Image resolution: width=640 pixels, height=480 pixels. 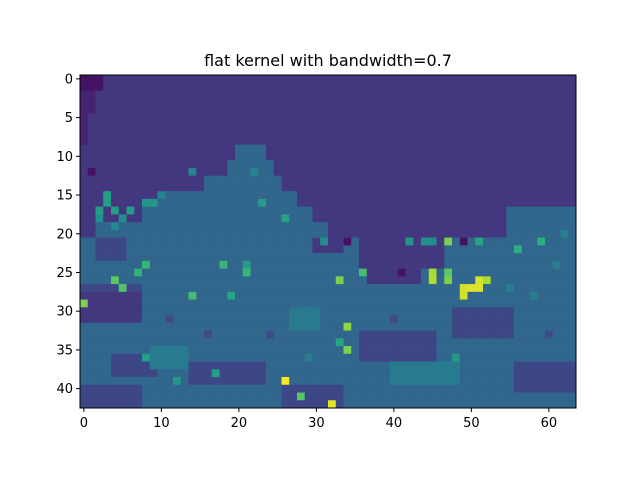 What do you see at coordinates (318, 419) in the screenshot?
I see `x-axis: 0 10 20 30 40 50 60` at bounding box center [318, 419].